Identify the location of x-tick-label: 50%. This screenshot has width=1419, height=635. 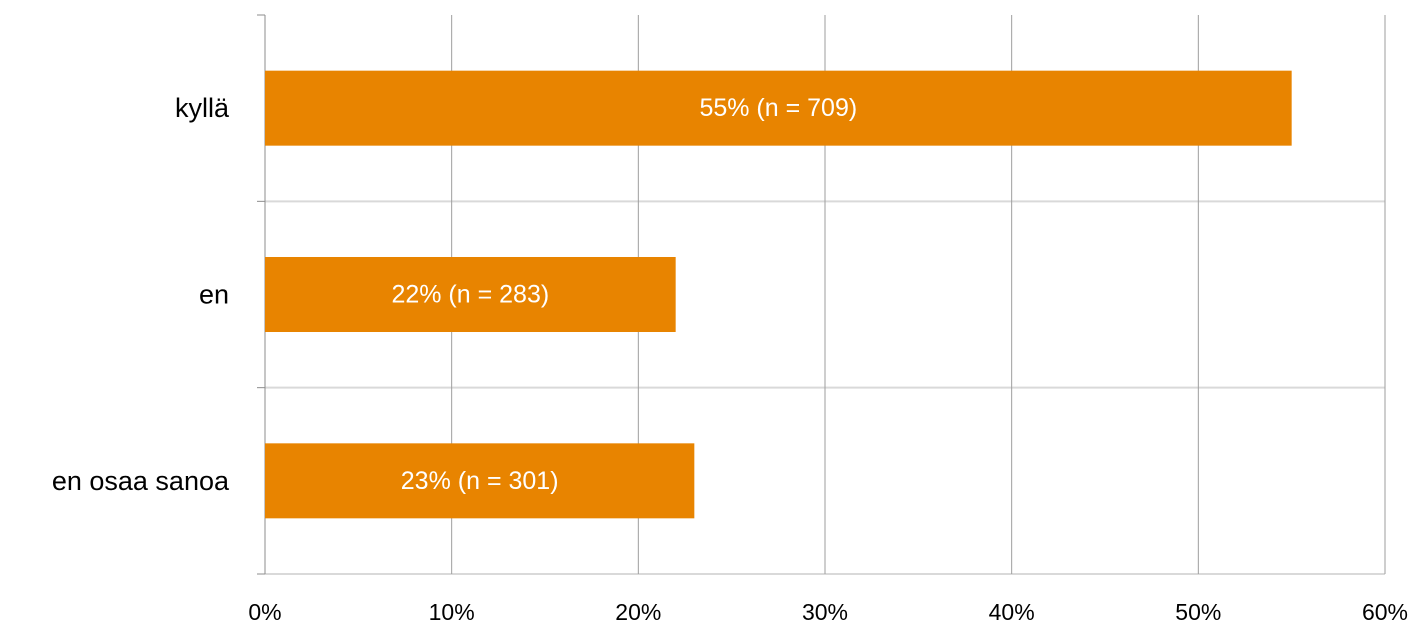
(1198, 612).